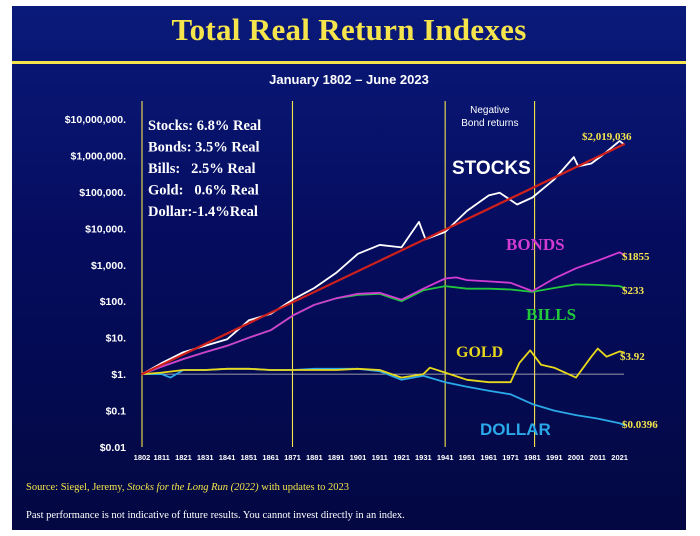 The height and width of the screenshot is (536, 700). Describe the element at coordinates (445, 457) in the screenshot. I see `x-tick-label: 1941` at that location.